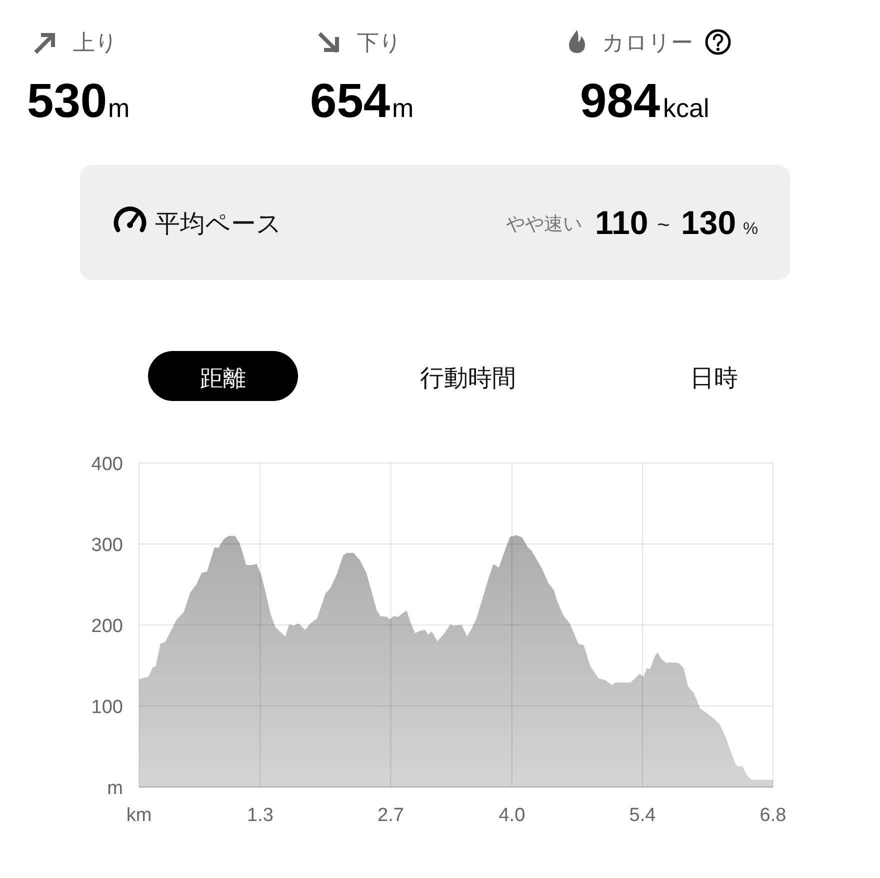 The image size is (880, 878). Describe the element at coordinates (773, 815) in the screenshot. I see `x-tick-label: 6.8` at that location.